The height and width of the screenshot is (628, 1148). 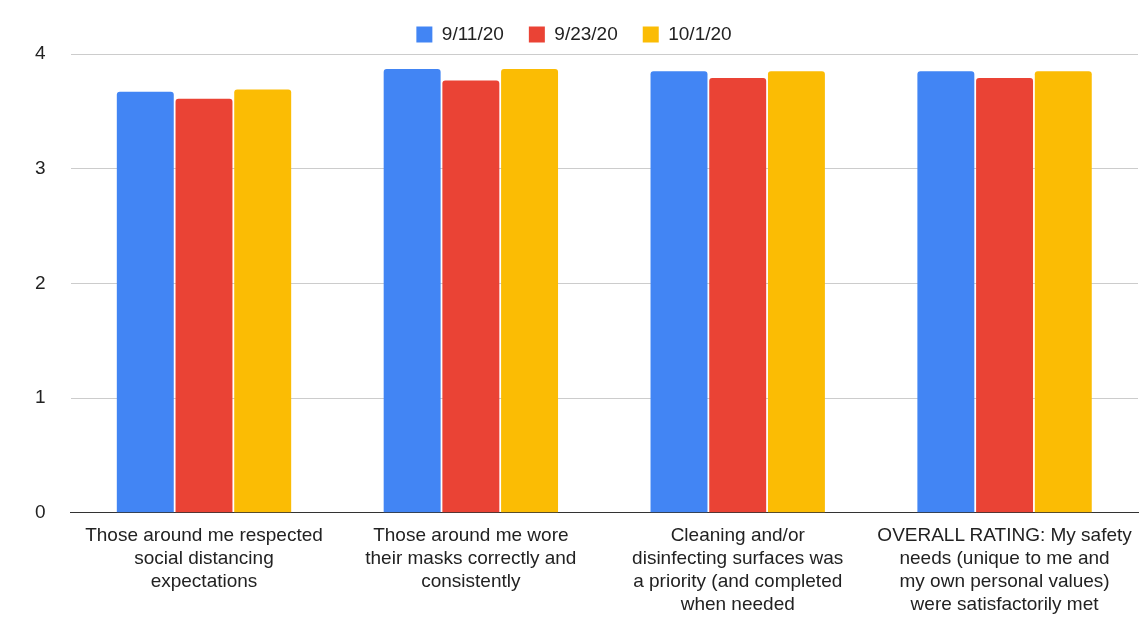 I want to click on y-tick-label: 0, so click(x=40, y=512).